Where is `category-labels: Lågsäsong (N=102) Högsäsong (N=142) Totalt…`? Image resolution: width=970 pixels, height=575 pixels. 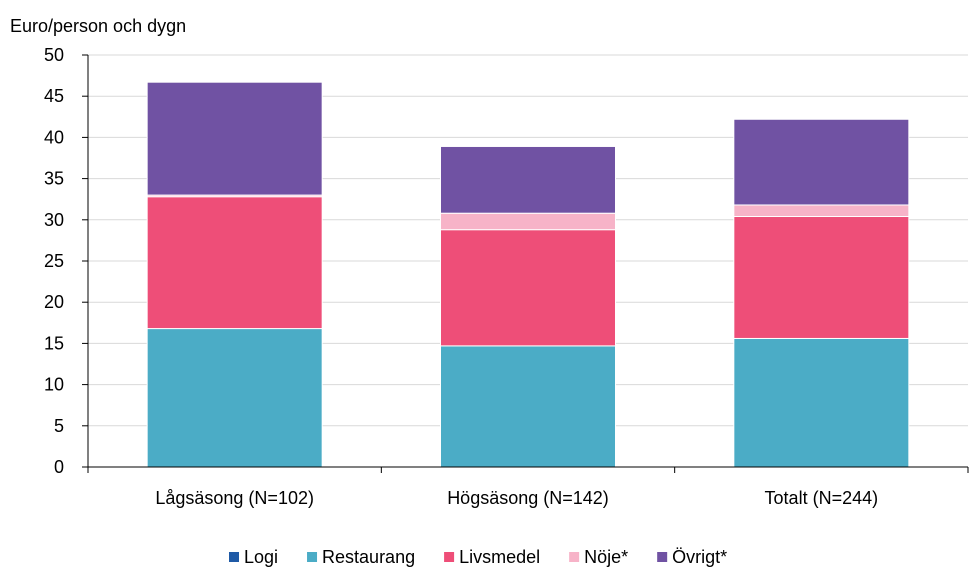
category-labels: Lågsäsong (N=102) Högsäsong (N=142) Totalt… is located at coordinates (516, 498).